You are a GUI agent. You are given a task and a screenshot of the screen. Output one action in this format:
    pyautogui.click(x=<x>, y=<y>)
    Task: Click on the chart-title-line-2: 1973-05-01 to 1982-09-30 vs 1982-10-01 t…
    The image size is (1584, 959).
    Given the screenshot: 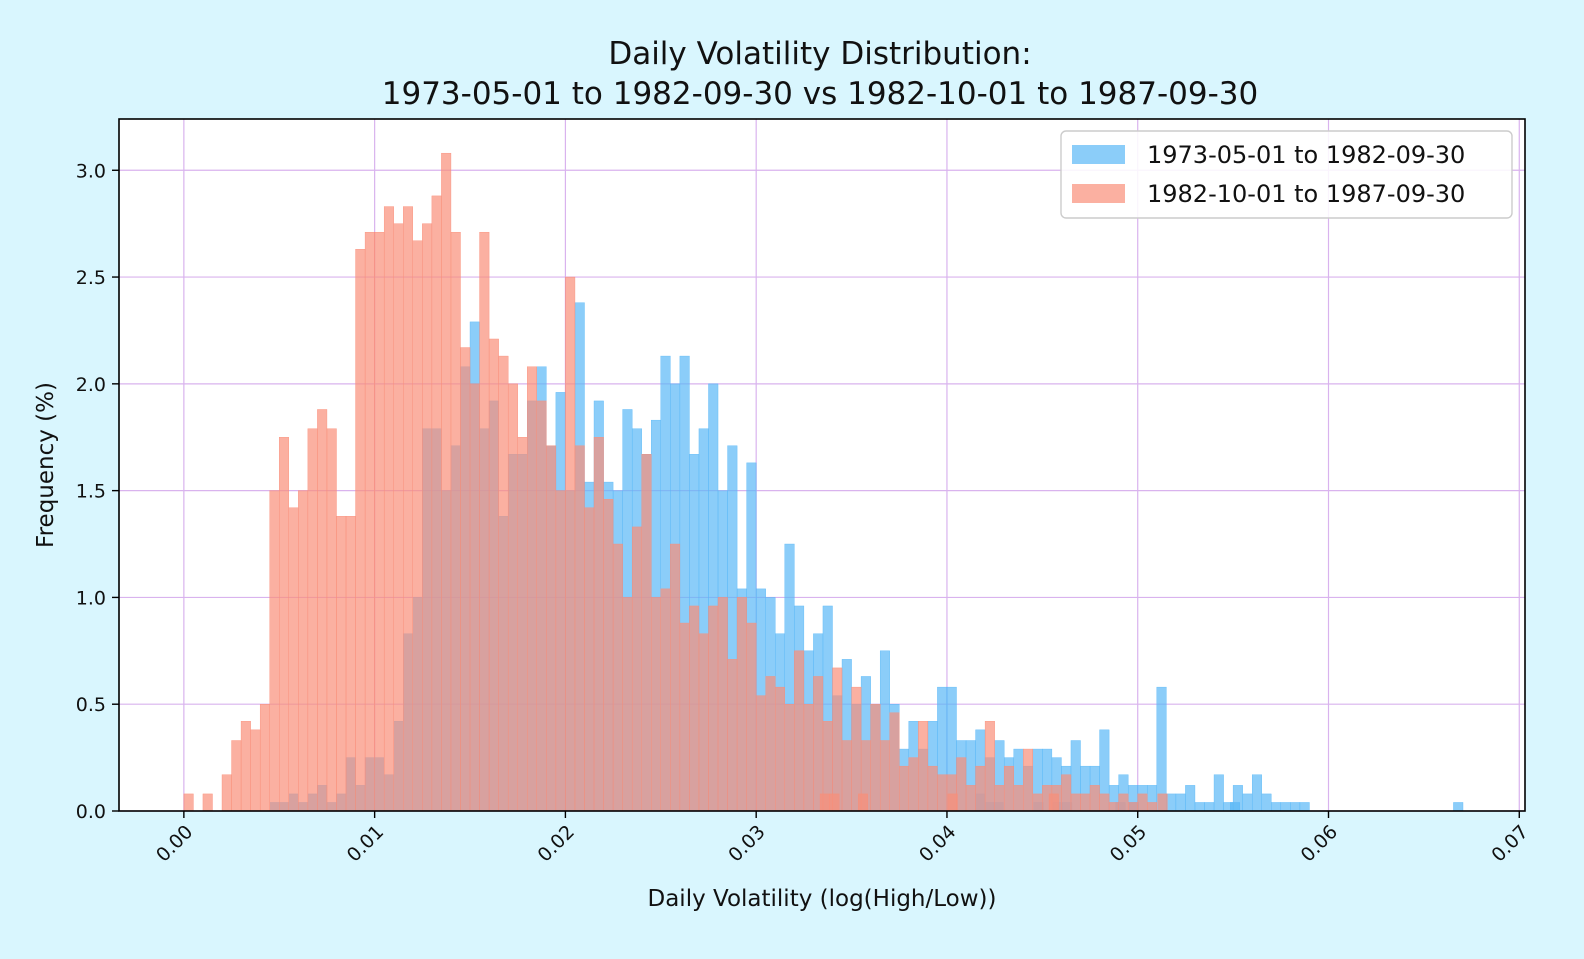 What is the action you would take?
    pyautogui.click(x=820, y=94)
    